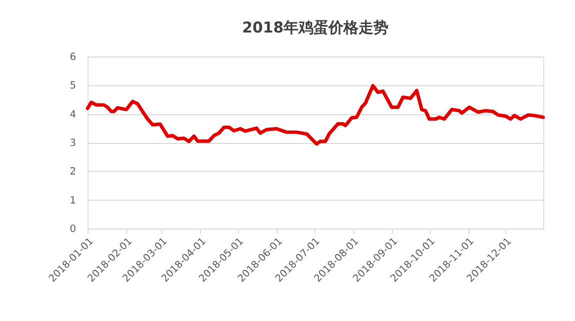 This screenshot has width=575, height=321. I want to click on y-tick-label: 3, so click(73, 143).